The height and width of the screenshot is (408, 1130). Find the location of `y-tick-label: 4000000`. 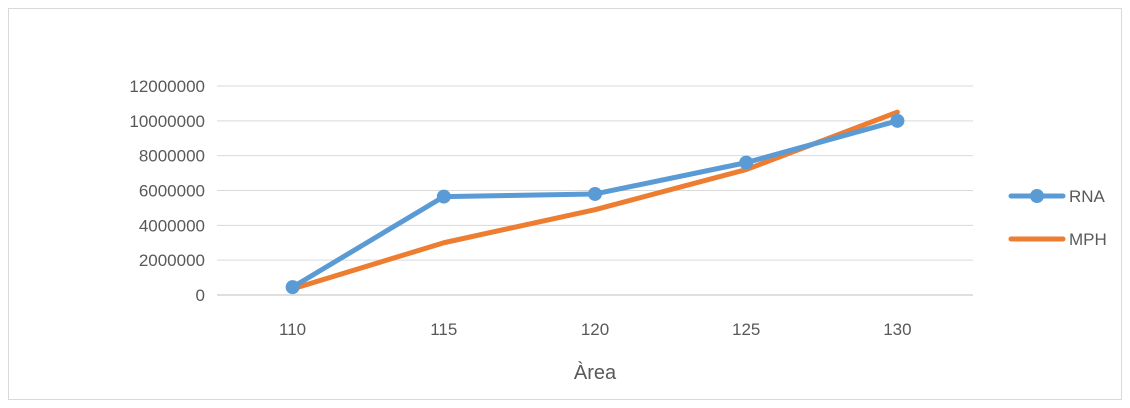

y-tick-label: 4000000 is located at coordinates (172, 225).